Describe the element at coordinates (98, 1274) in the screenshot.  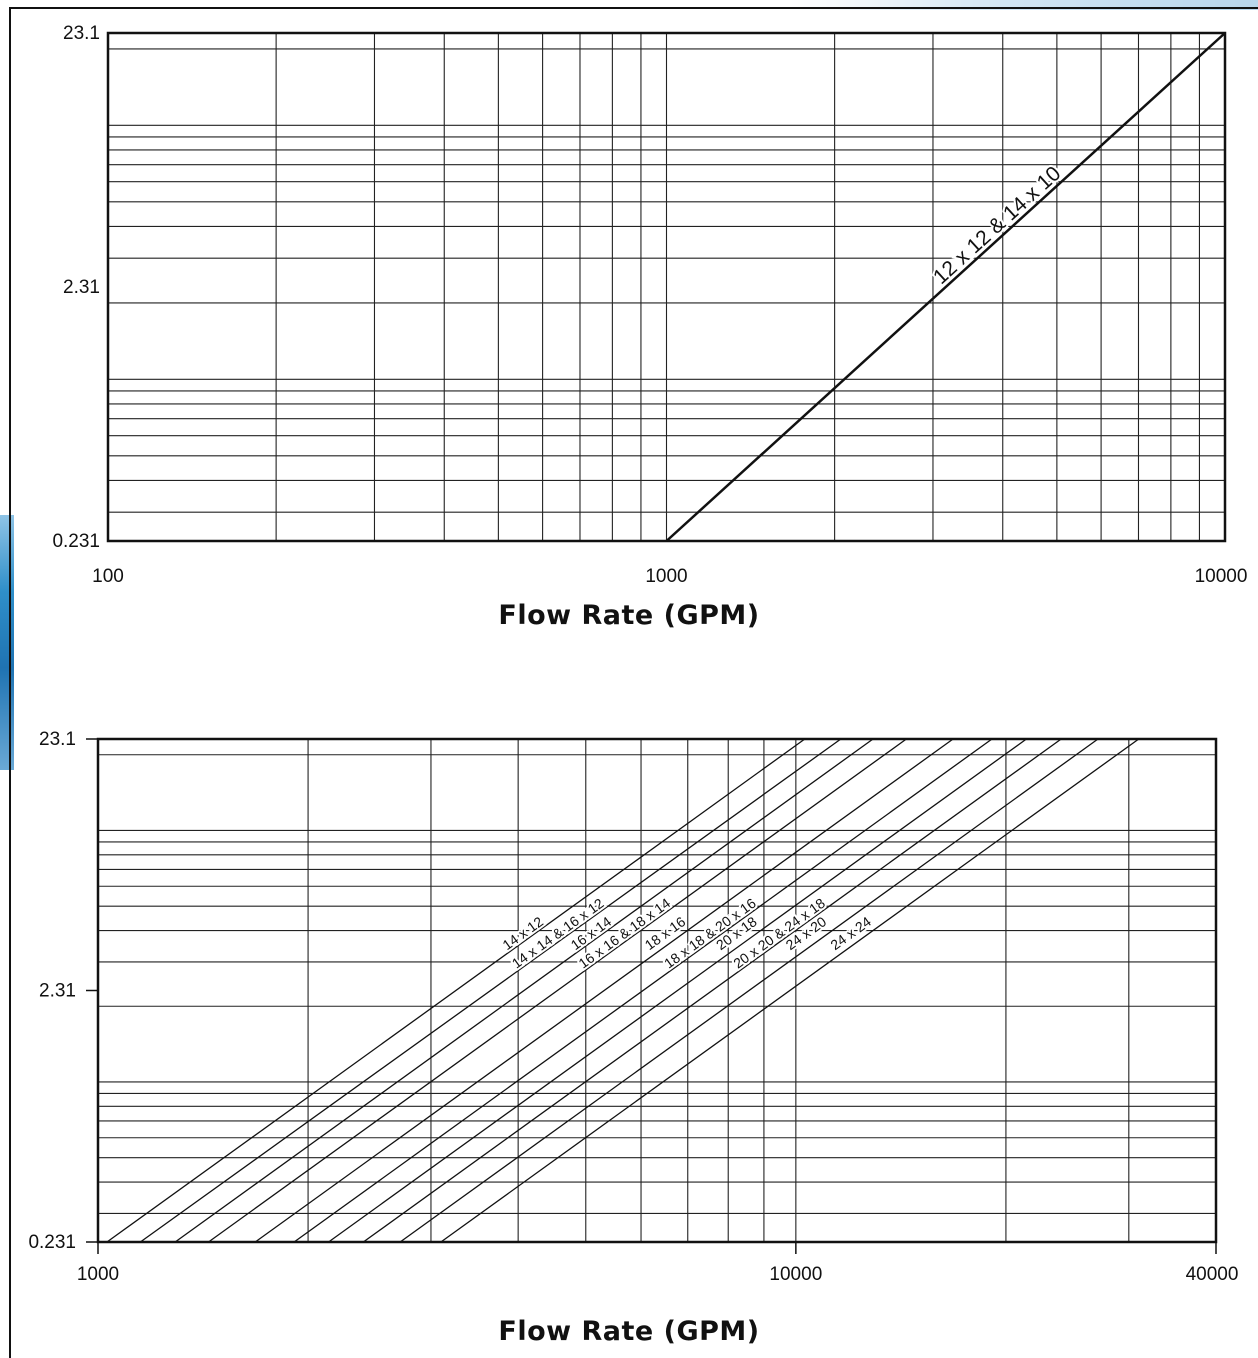
I see `chart2-x-tick-label-0: 1000` at that location.